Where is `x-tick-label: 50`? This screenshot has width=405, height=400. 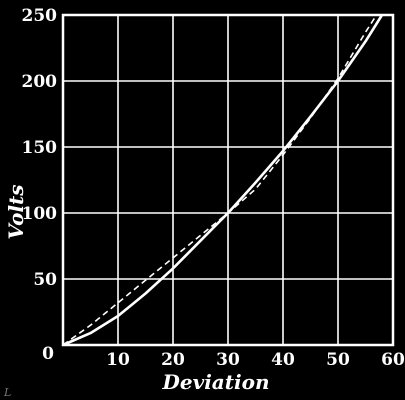
x-tick-label: 50 is located at coordinates (338, 360).